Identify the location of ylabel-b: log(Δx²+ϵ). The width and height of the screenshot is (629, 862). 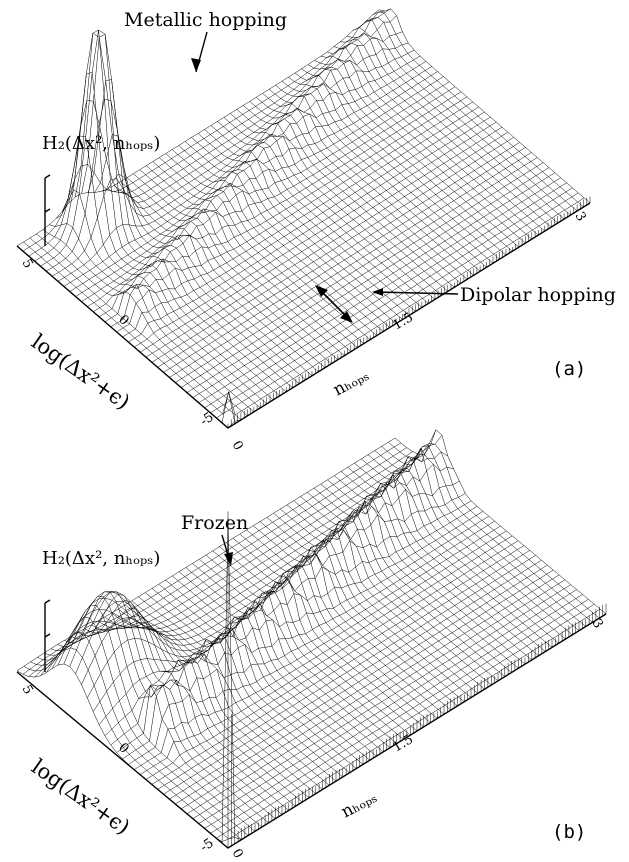
(80, 796).